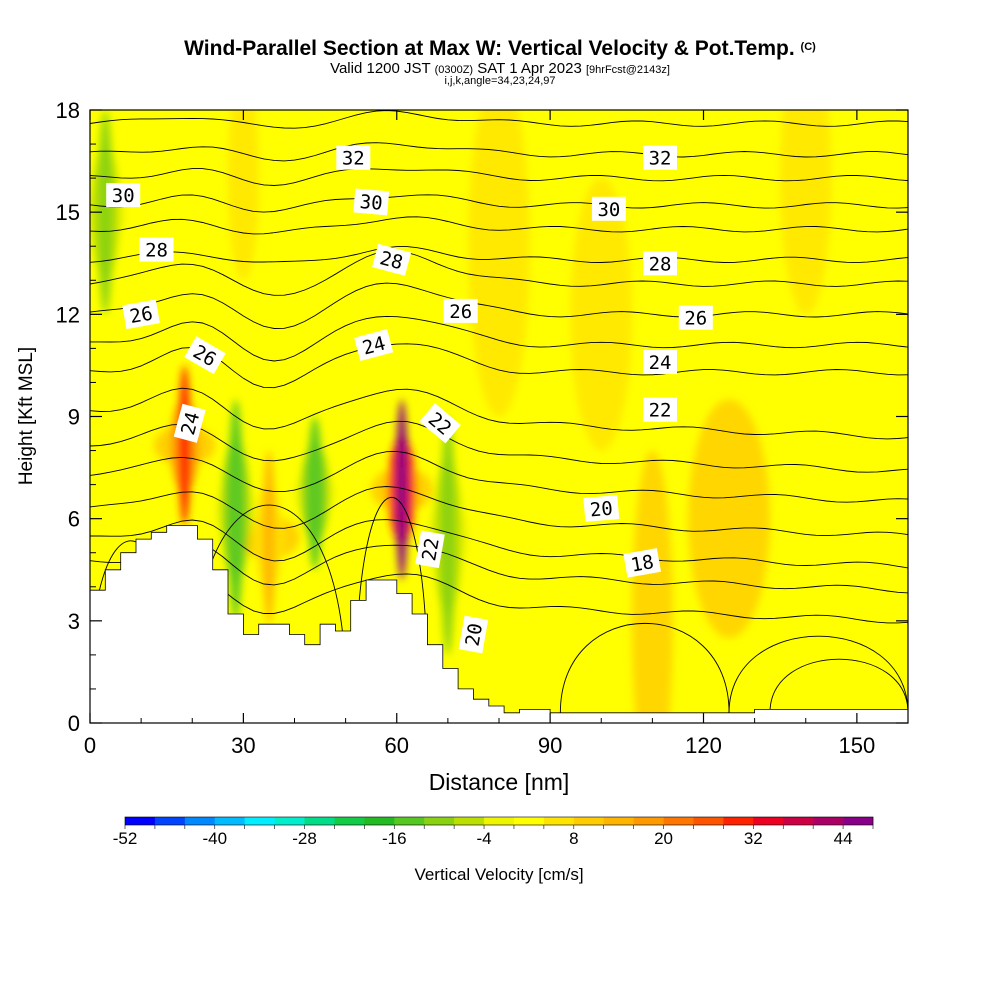 Image resolution: width=1000 pixels, height=1000 pixels. I want to click on colorbar-tick-label: -4, so click(483, 838).